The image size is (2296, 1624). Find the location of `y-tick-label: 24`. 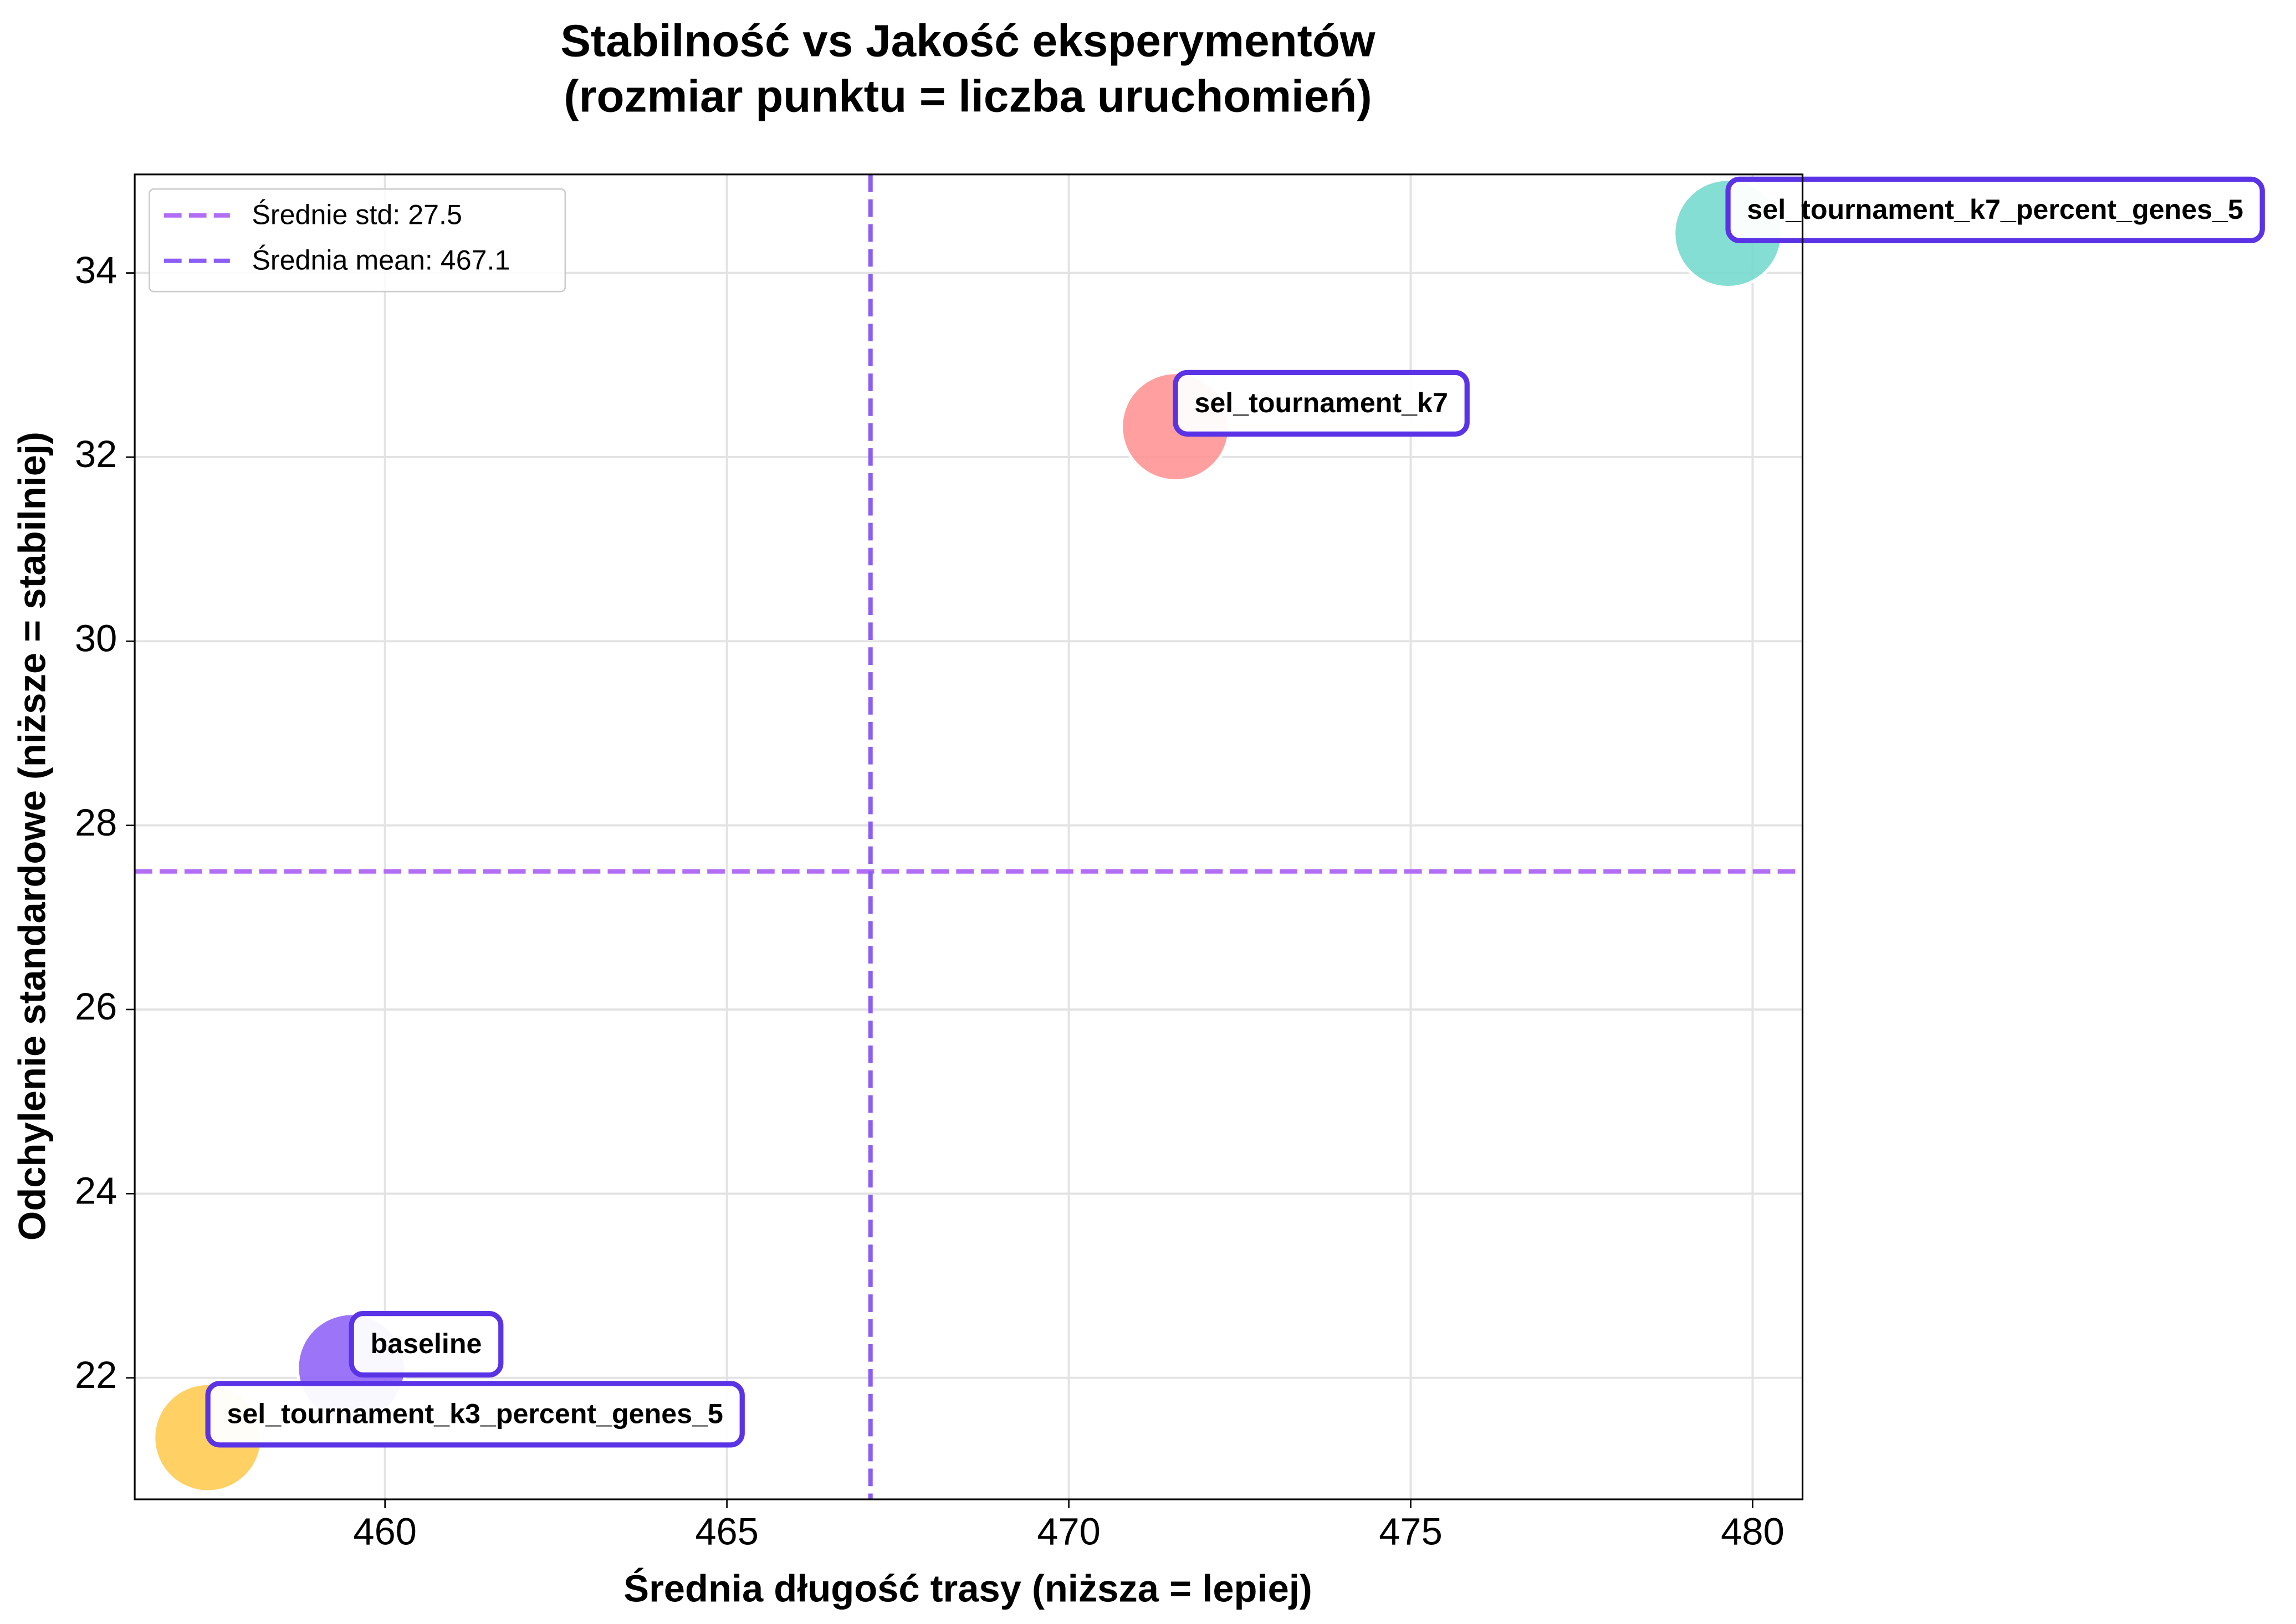

y-tick-label: 24 is located at coordinates (96, 1190).